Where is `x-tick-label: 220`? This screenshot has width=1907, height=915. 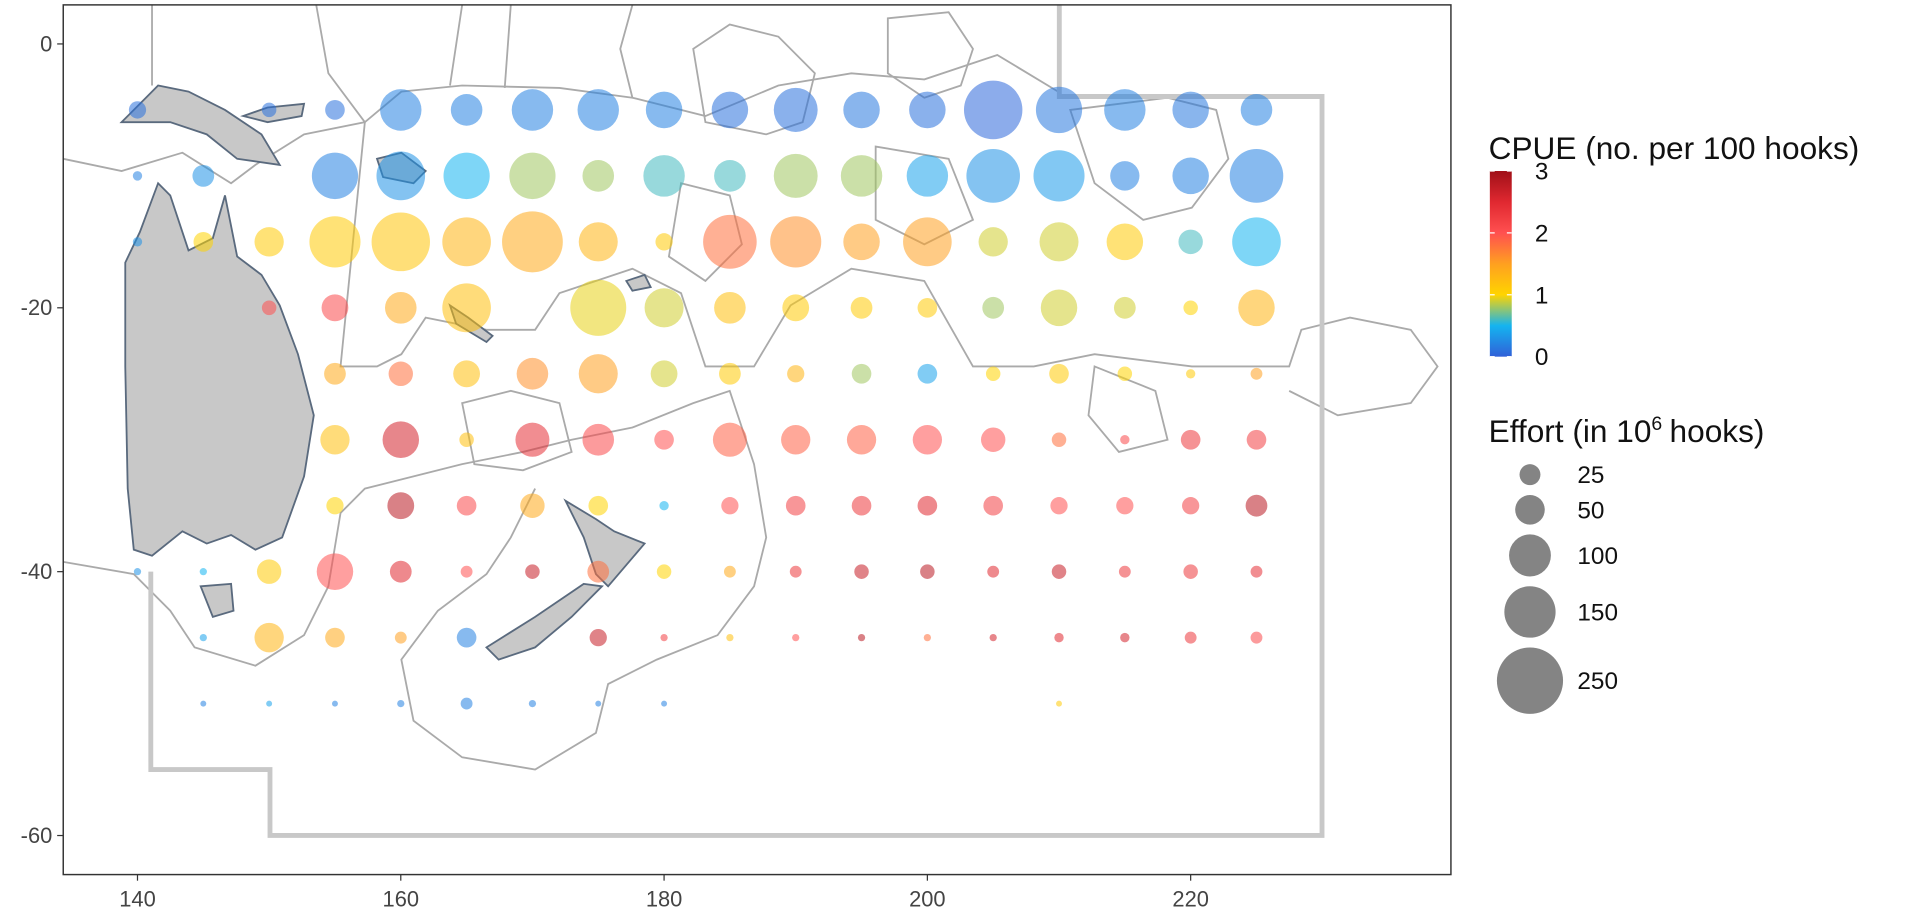 x-tick-label: 220 is located at coordinates (1190, 898).